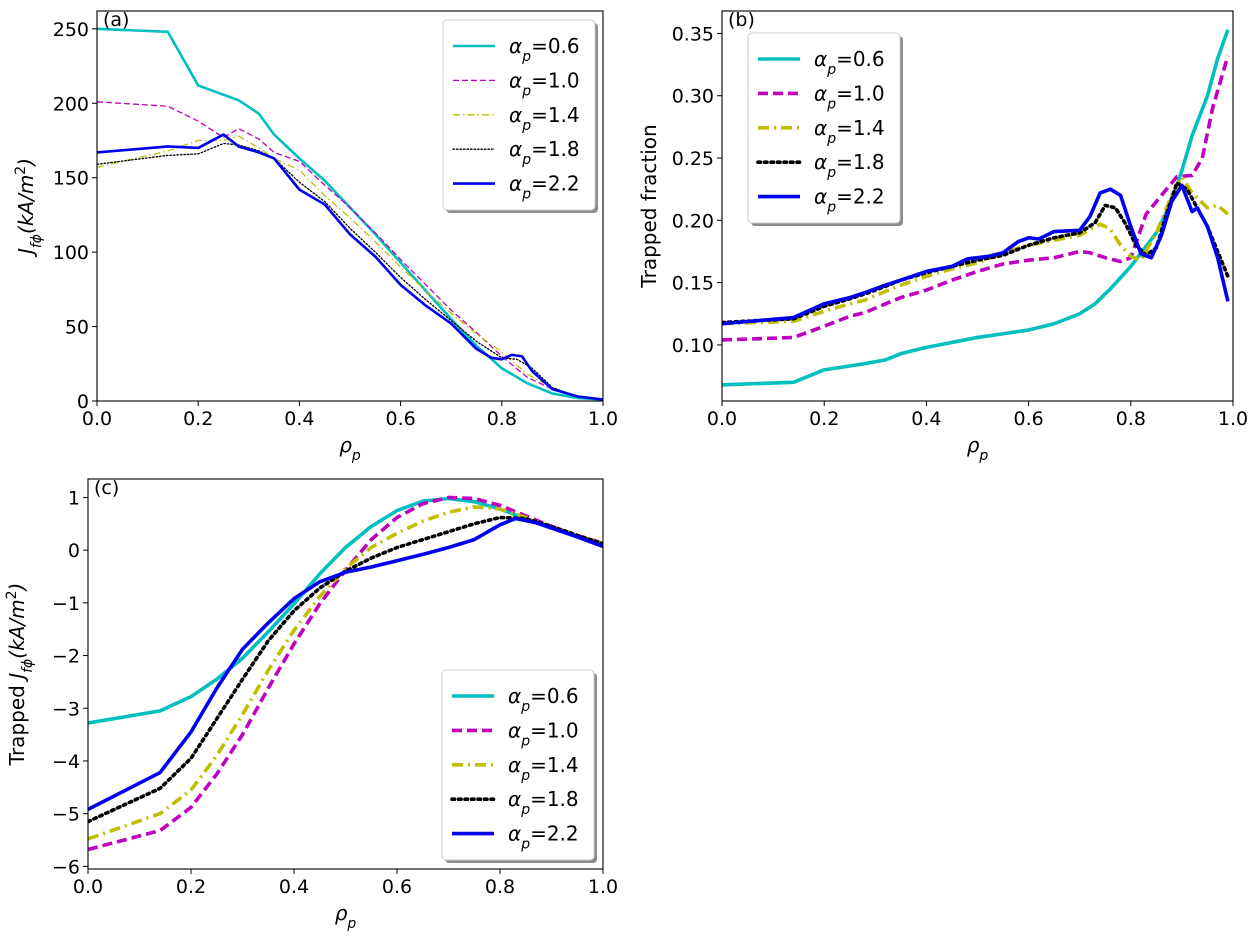 The width and height of the screenshot is (1260, 938). I want to click on y-tick-label: −2, so click(66, 657).